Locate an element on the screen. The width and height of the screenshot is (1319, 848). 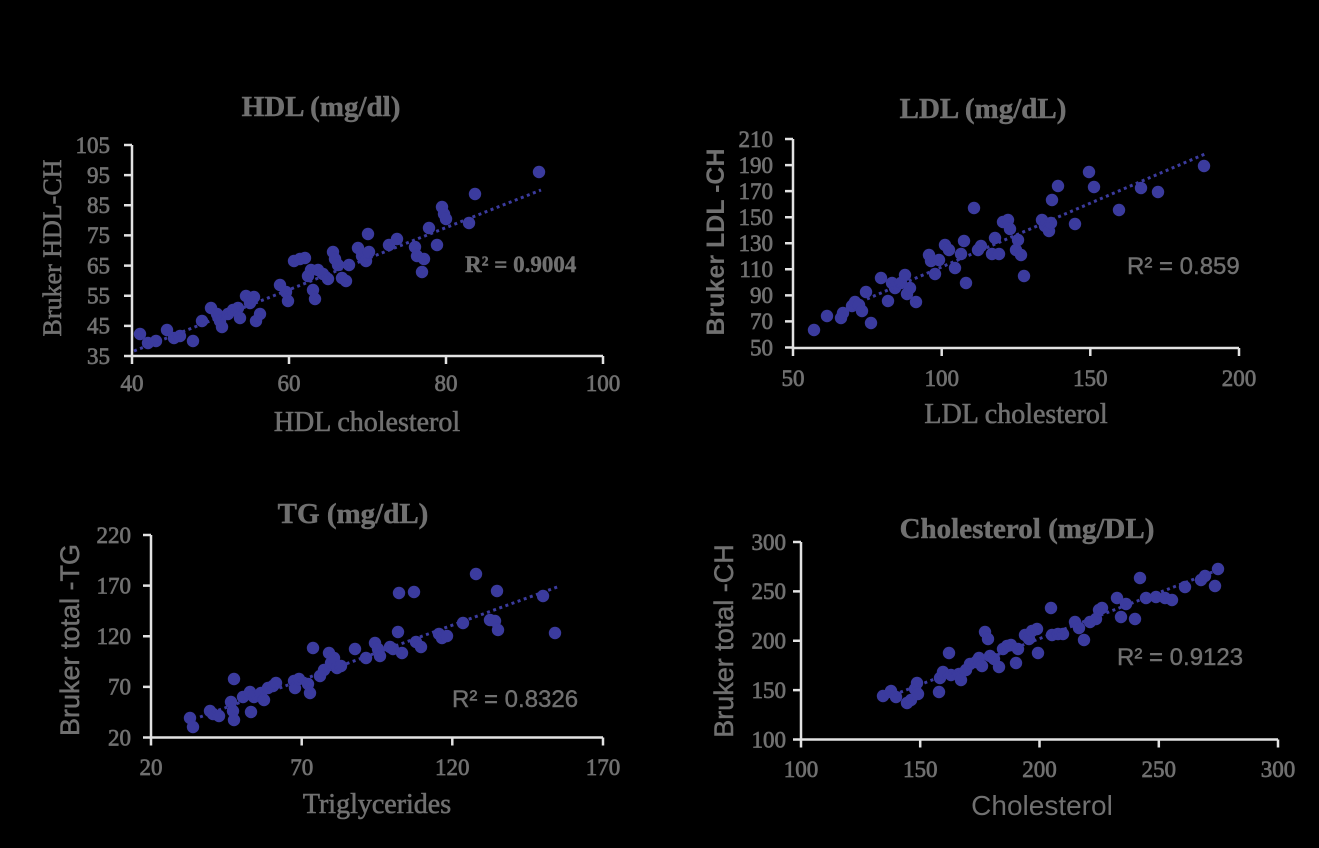
svg-text: HDL cholesterol is located at coordinates (367, 422).